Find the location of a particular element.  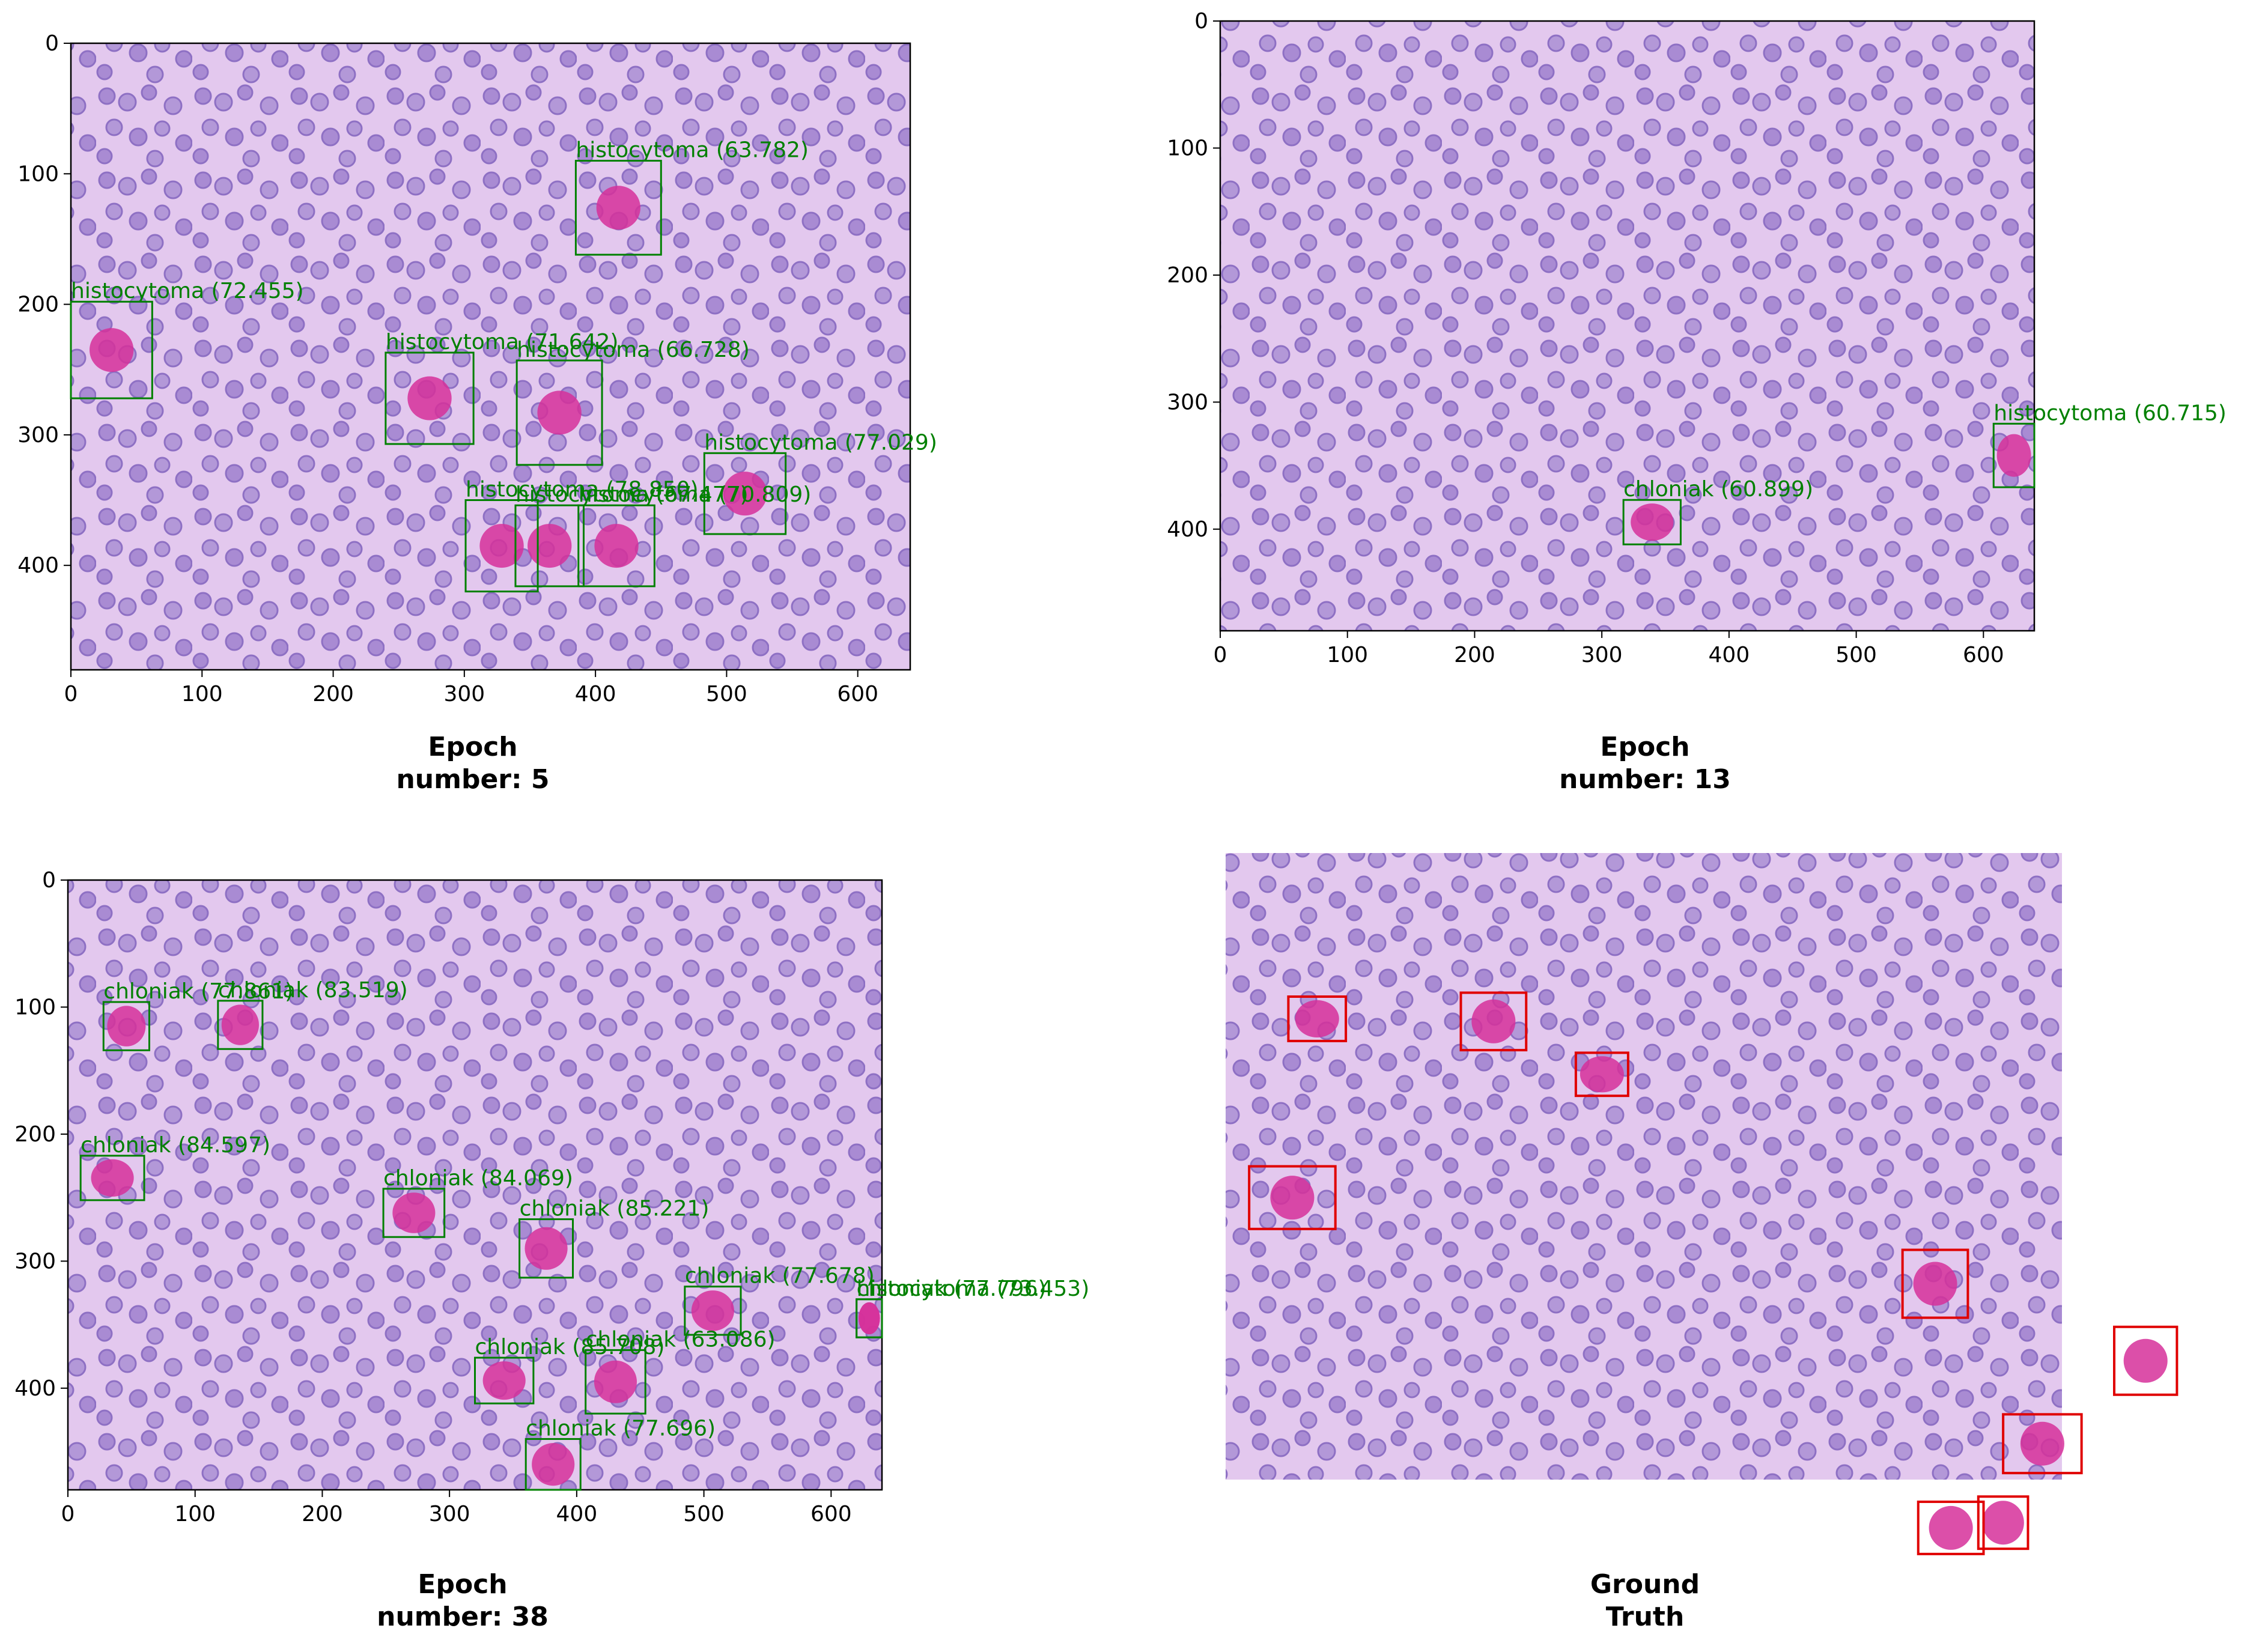

x-tick-label: 300 is located at coordinates (1602, 655).